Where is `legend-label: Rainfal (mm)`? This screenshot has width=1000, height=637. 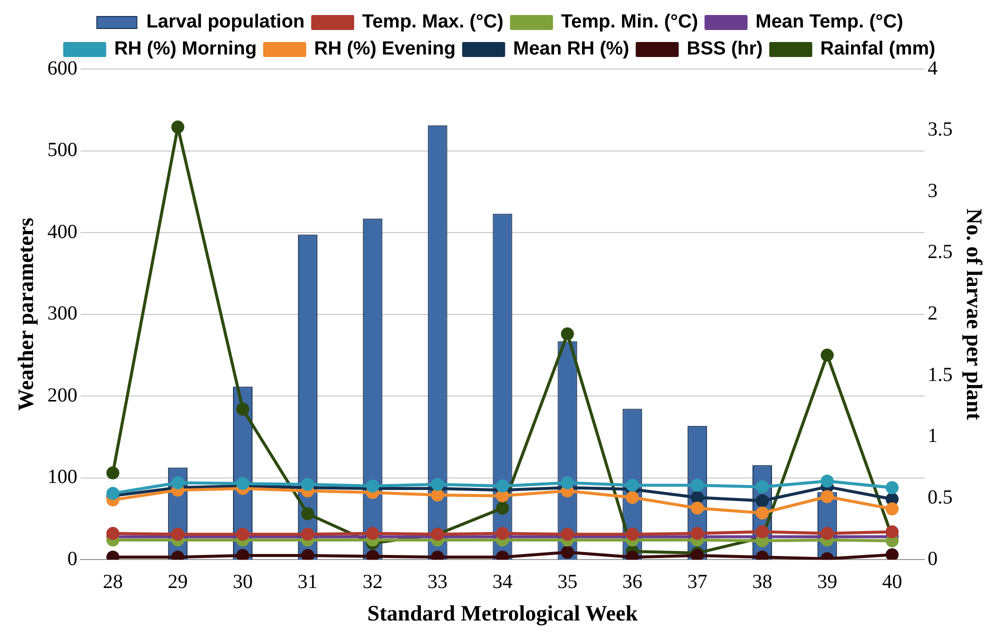 legend-label: Rainfal (mm) is located at coordinates (878, 49).